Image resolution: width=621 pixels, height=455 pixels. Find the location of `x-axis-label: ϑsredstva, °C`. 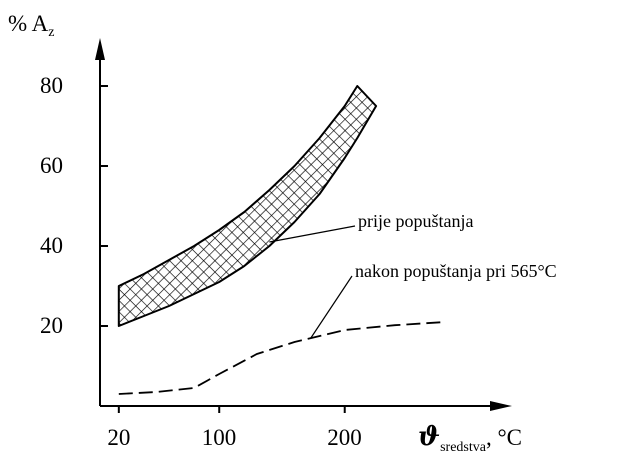

x-axis-label: ϑsredstva, °C is located at coordinates (470, 438).